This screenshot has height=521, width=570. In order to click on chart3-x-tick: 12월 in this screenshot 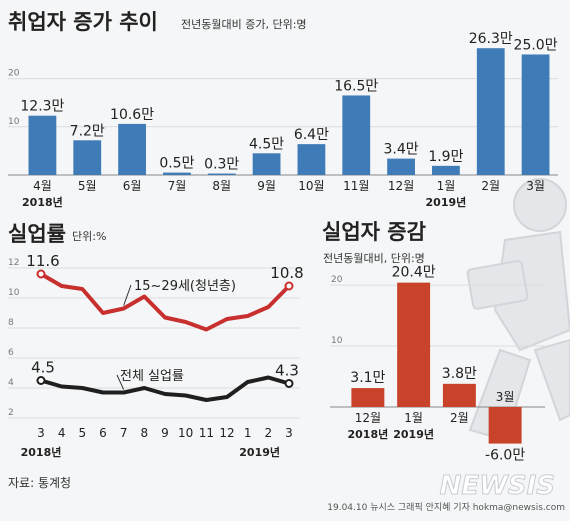, I will do `click(368, 418)`.